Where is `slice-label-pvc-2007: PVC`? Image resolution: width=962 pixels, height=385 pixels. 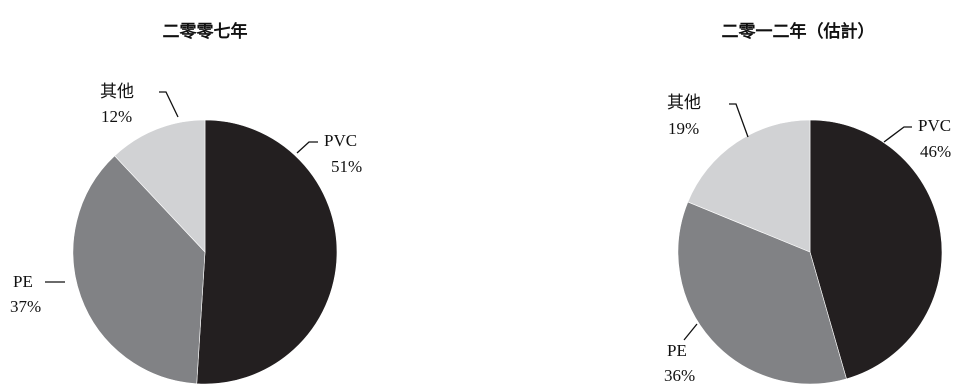 slice-label-pvc-2007: PVC is located at coordinates (340, 140).